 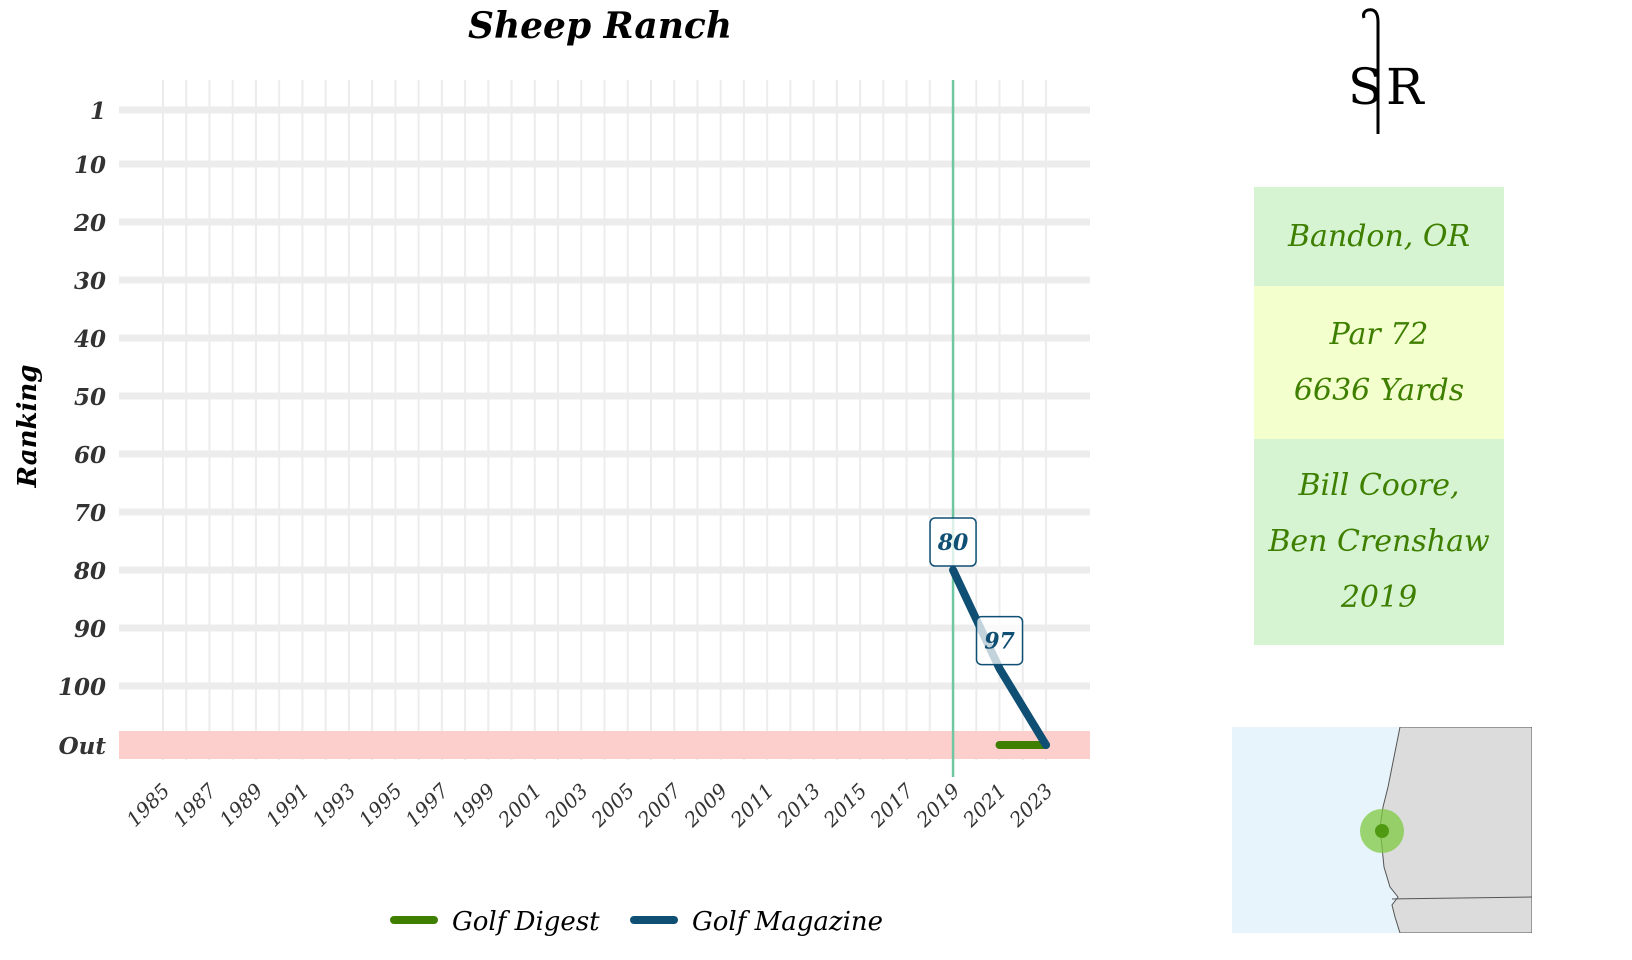 I want to click on location-map, so click(x=1382, y=830).